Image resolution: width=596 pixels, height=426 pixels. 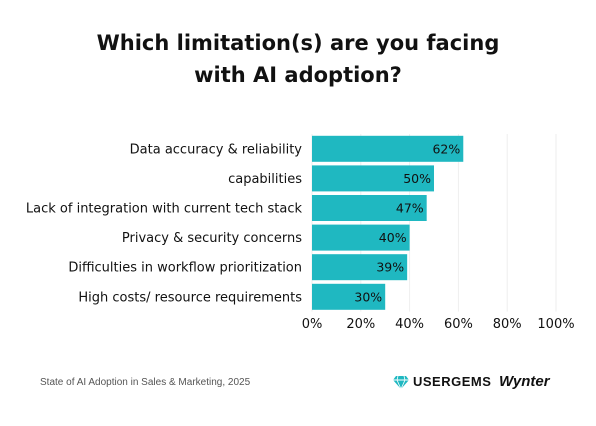 What do you see at coordinates (458, 324) in the screenshot?
I see `x-tick-label: 60%` at bounding box center [458, 324].